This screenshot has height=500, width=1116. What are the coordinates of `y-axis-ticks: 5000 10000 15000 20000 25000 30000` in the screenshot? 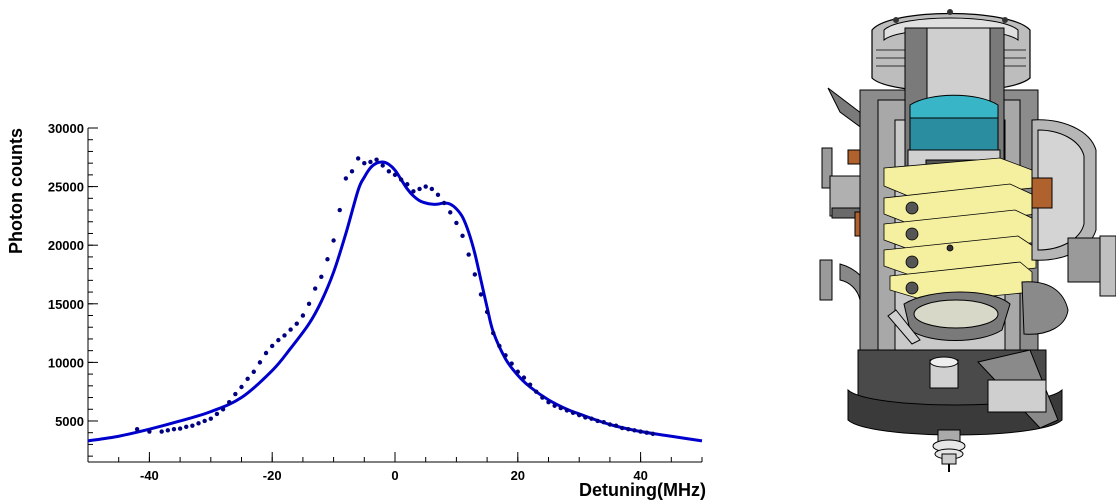 It's located at (73, 289).